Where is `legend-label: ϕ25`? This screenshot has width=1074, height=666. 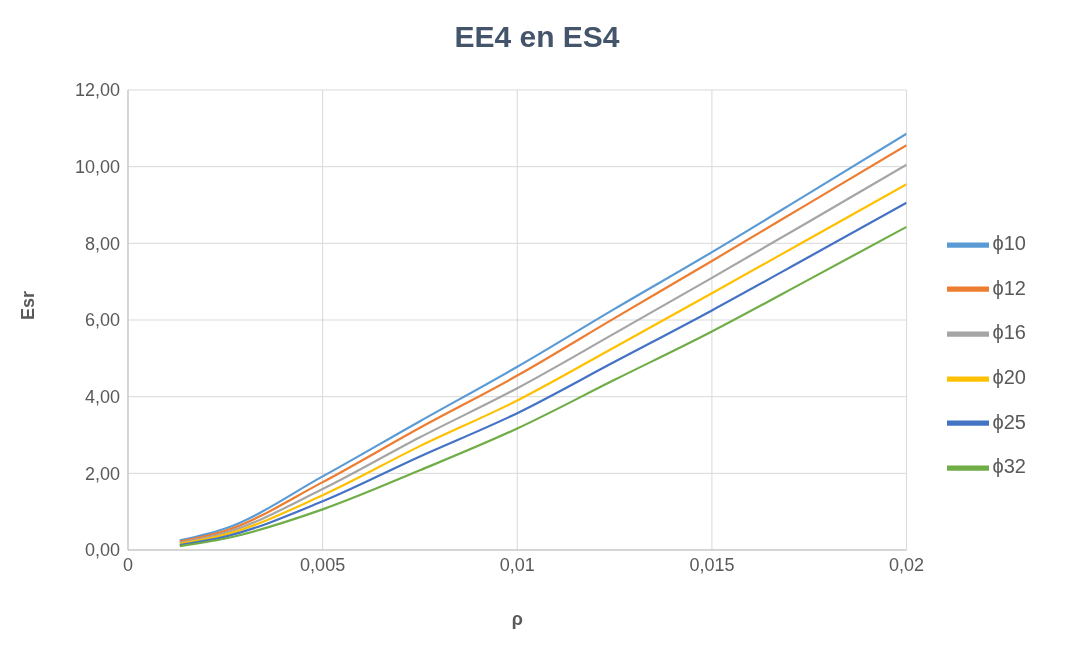 legend-label: ϕ25 is located at coordinates (1009, 421).